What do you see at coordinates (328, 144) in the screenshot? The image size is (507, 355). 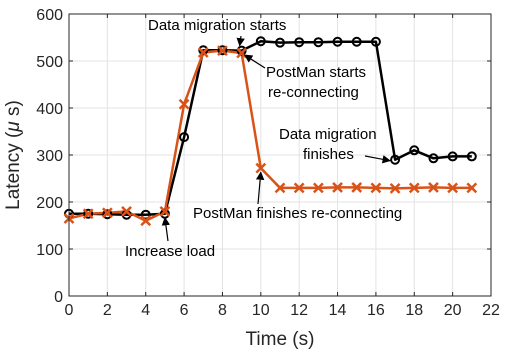 I see `annotation-3-label: Data migration finishes` at bounding box center [328, 144].